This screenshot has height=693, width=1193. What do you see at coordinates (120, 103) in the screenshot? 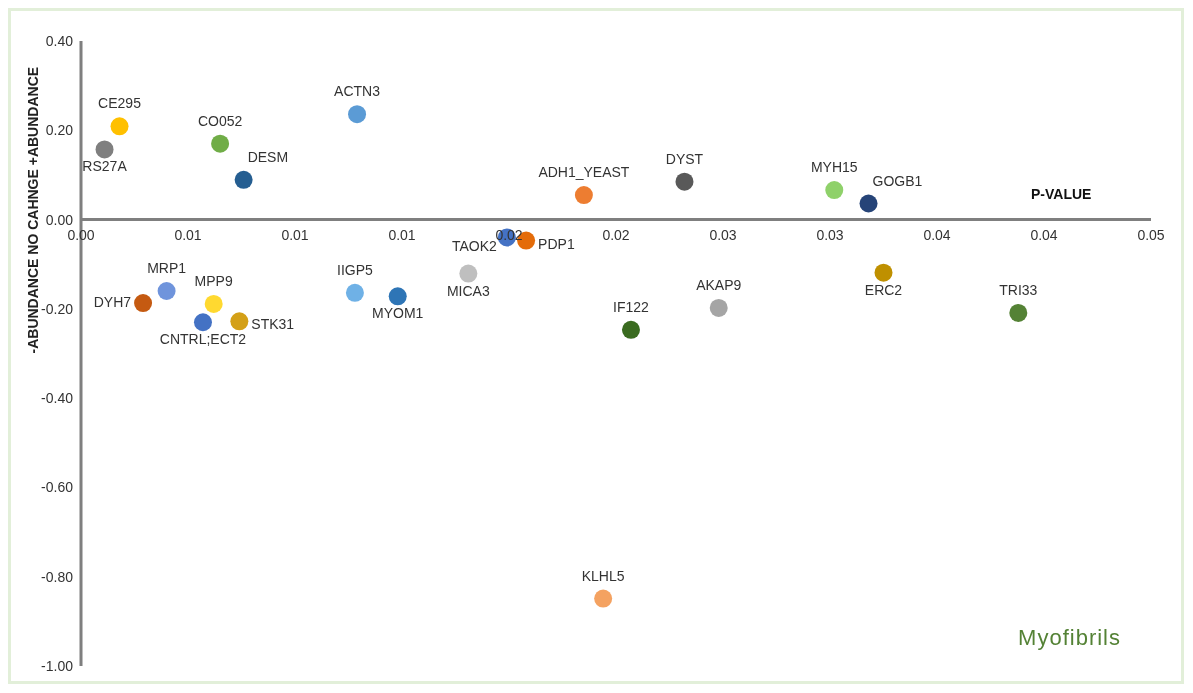
I see `series-label: CE295` at bounding box center [120, 103].